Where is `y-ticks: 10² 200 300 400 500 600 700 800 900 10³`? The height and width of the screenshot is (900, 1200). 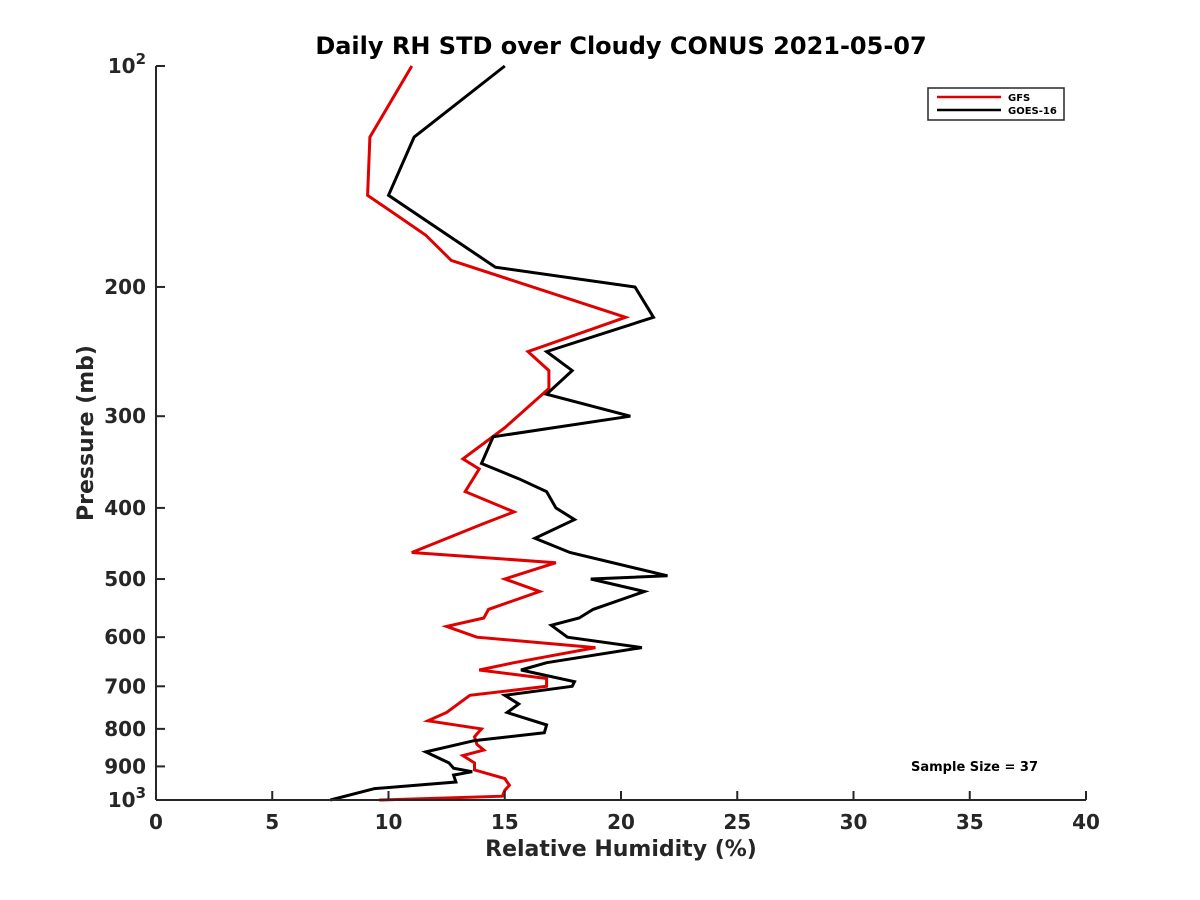 y-ticks: 10² 200 300 400 500 600 700 800 900 10³ is located at coordinates (134, 431).